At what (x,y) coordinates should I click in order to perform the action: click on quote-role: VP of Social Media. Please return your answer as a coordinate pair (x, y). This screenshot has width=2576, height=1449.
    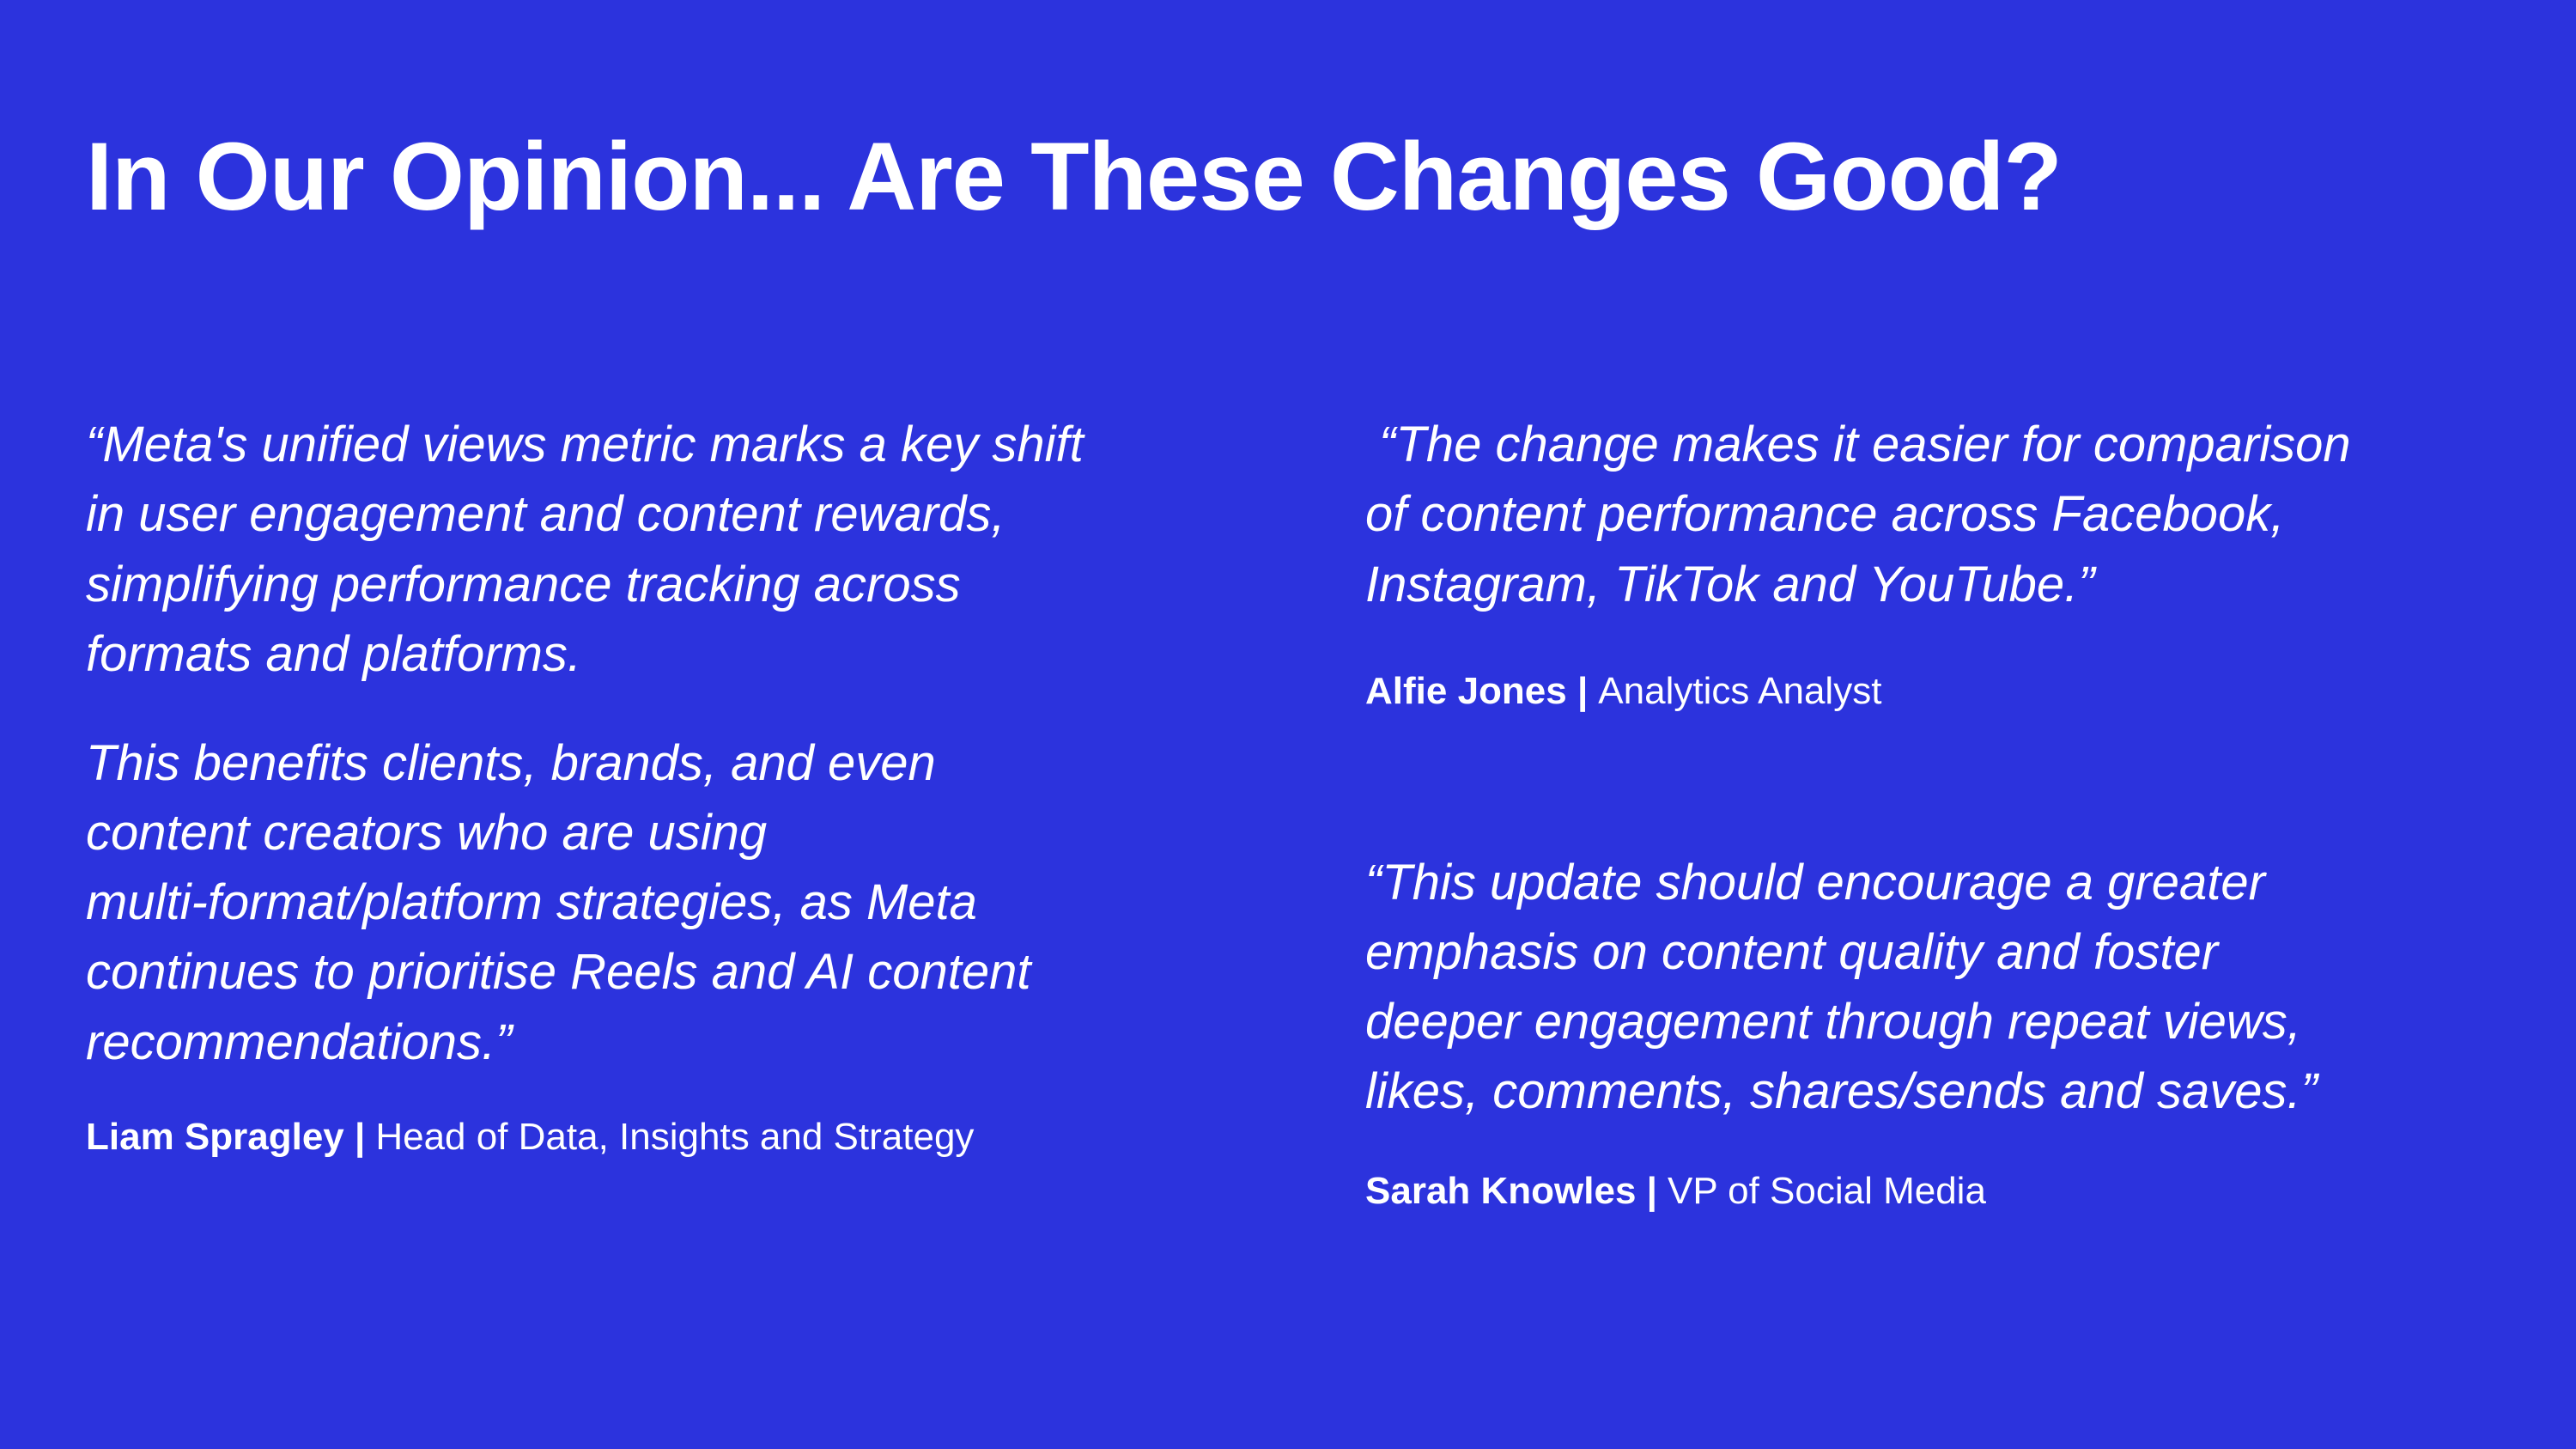
    Looking at the image, I should click on (1827, 1191).